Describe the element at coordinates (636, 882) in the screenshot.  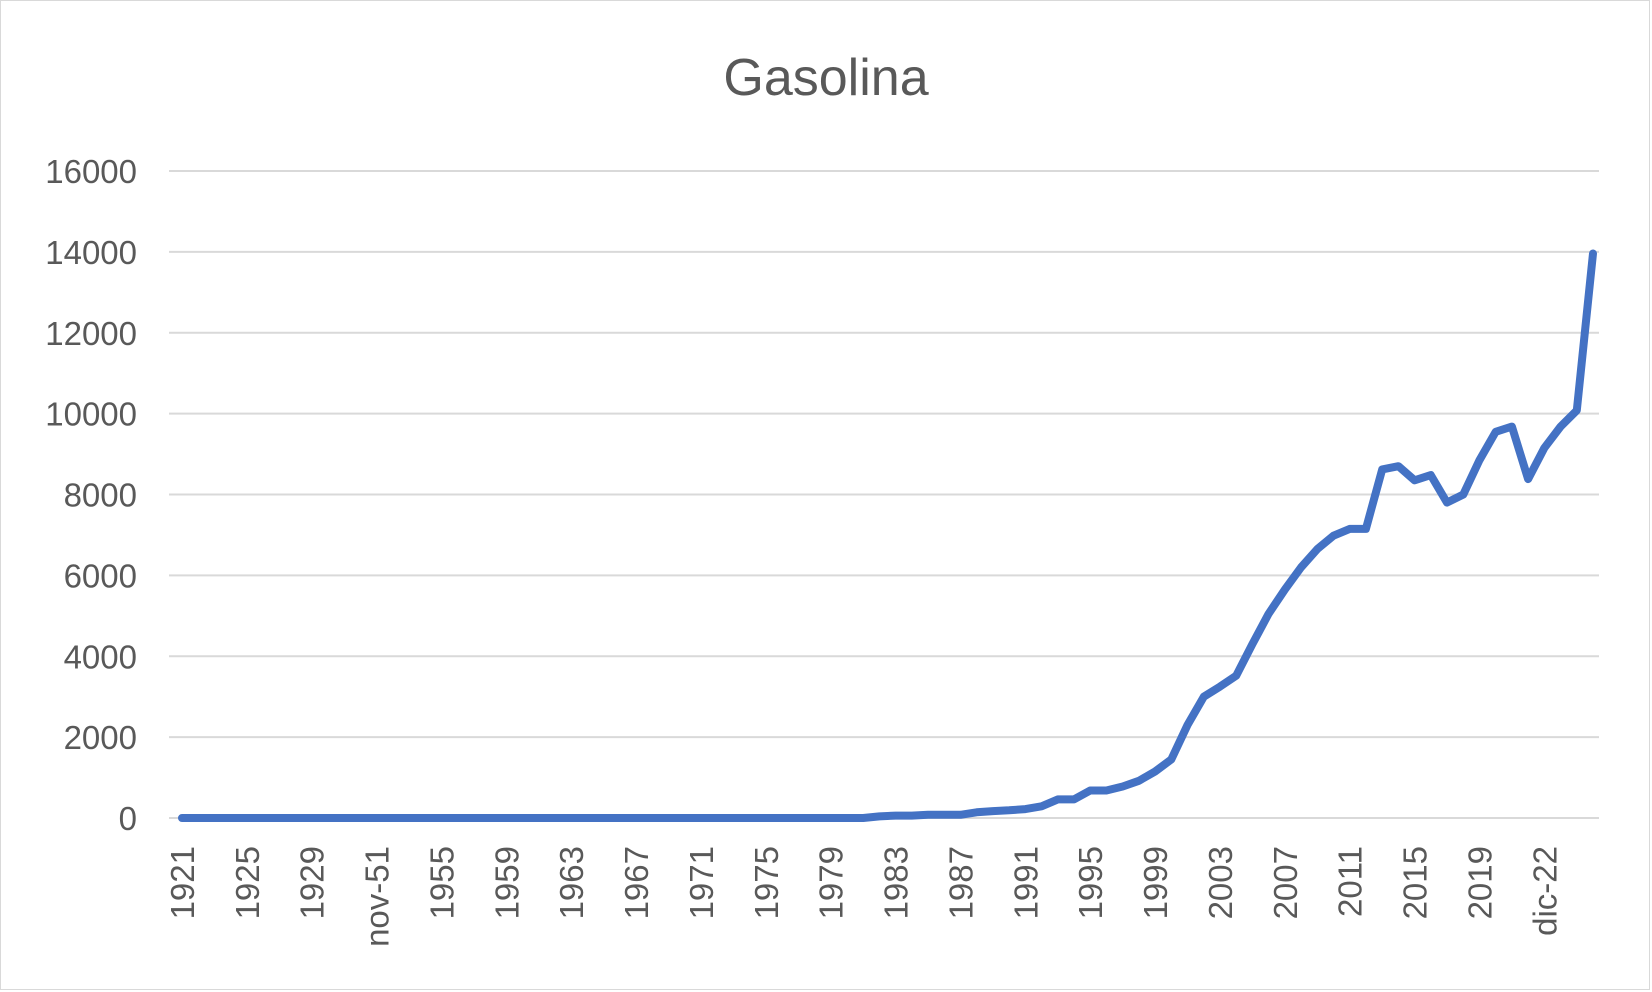
I see `x-tick-label: 1967` at that location.